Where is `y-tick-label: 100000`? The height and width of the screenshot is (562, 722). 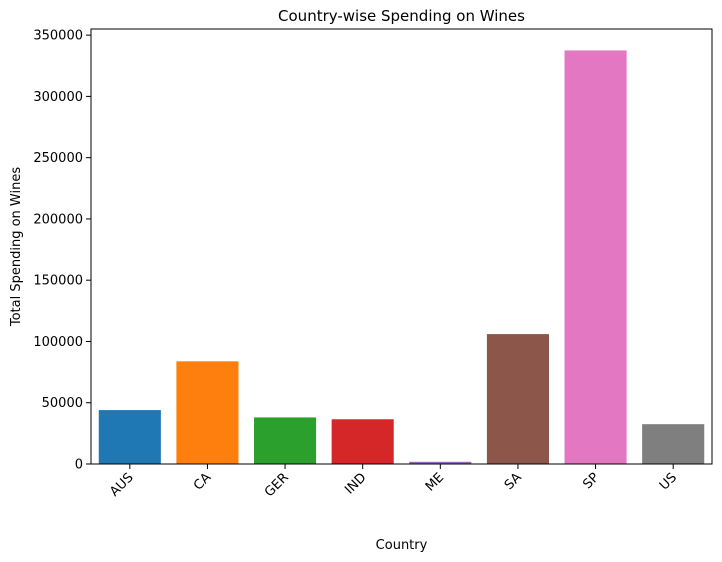
y-tick-label: 100000 is located at coordinates (58, 342).